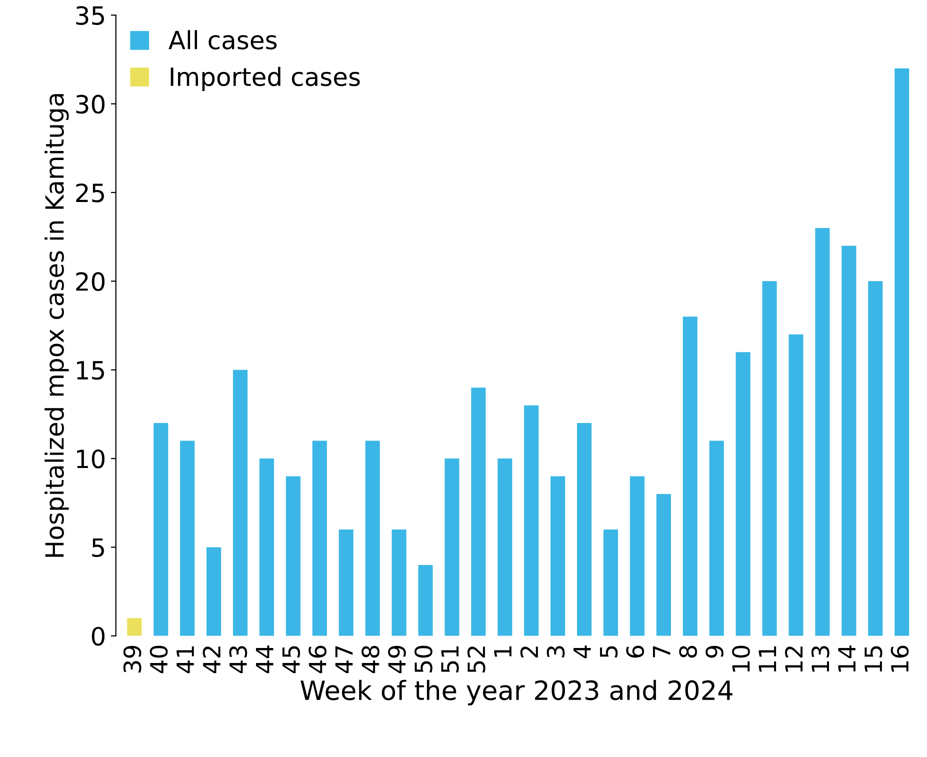 Image resolution: width=927 pixels, height=757 pixels. What do you see at coordinates (609, 652) in the screenshot?
I see `x-tick-label: 5` at bounding box center [609, 652].